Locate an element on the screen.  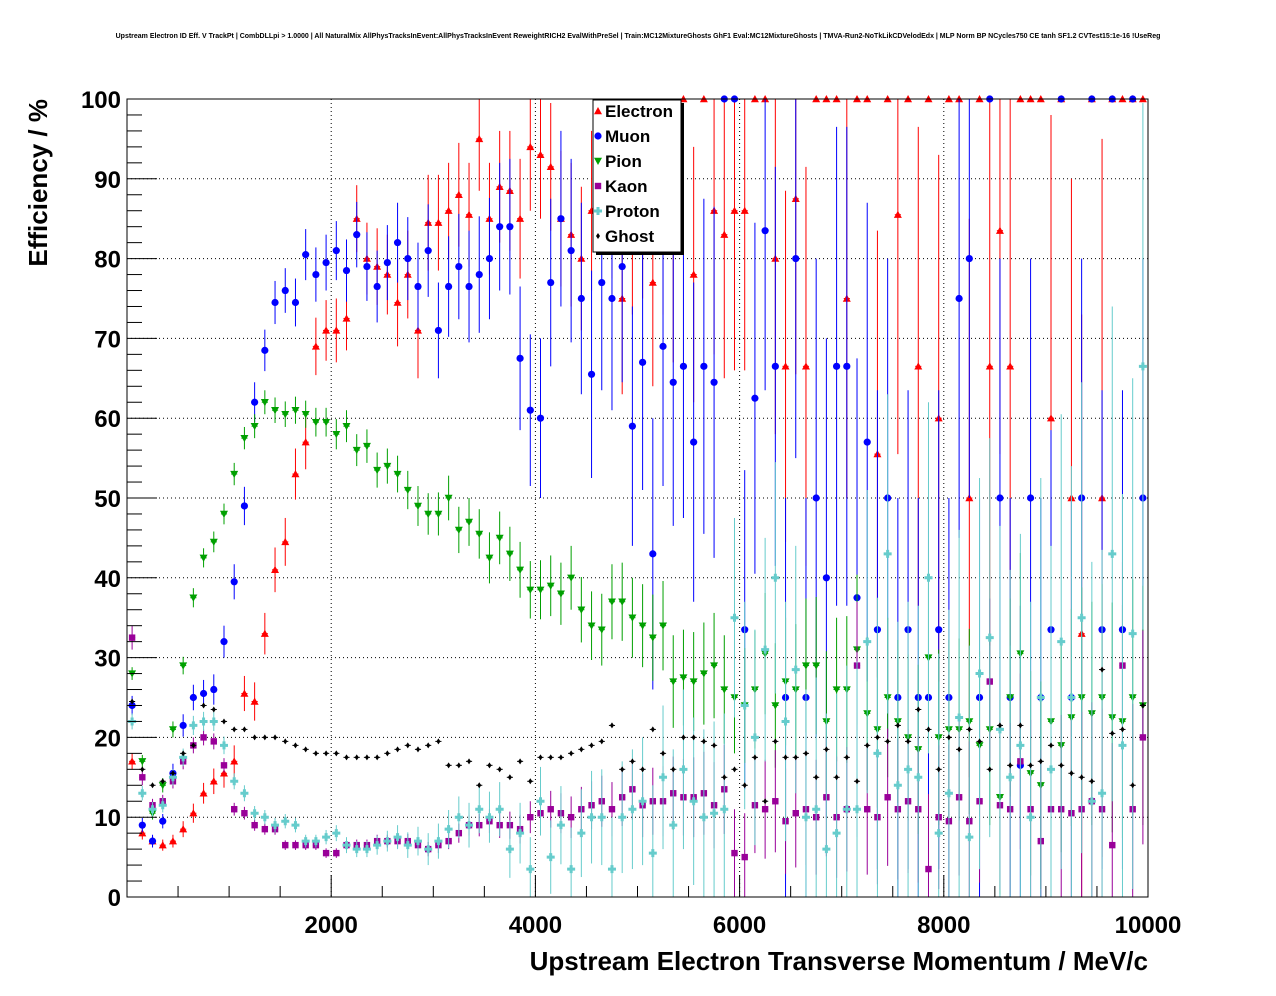
legend-marker-ghost is located at coordinates (598, 236).